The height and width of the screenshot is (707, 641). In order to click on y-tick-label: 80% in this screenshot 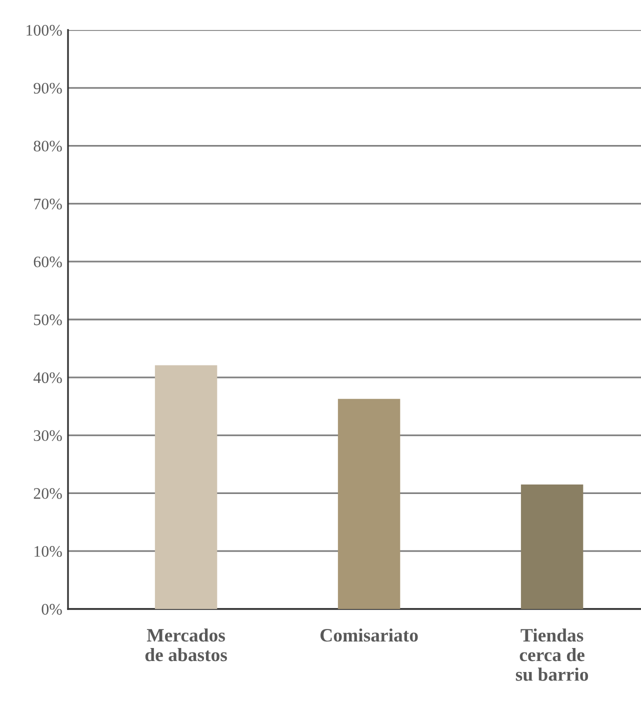, I will do `click(48, 146)`.